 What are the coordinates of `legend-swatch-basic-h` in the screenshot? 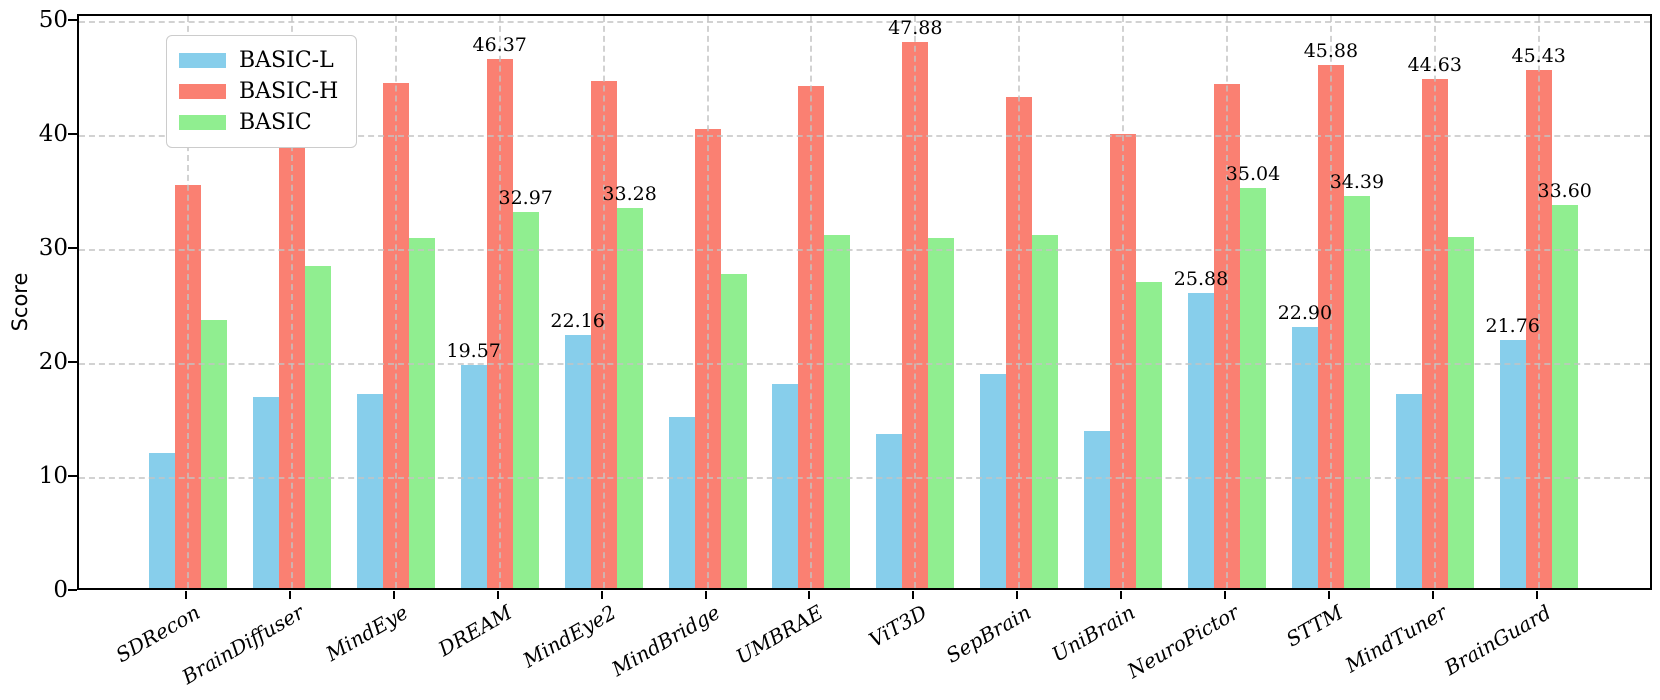 It's located at (202, 91).